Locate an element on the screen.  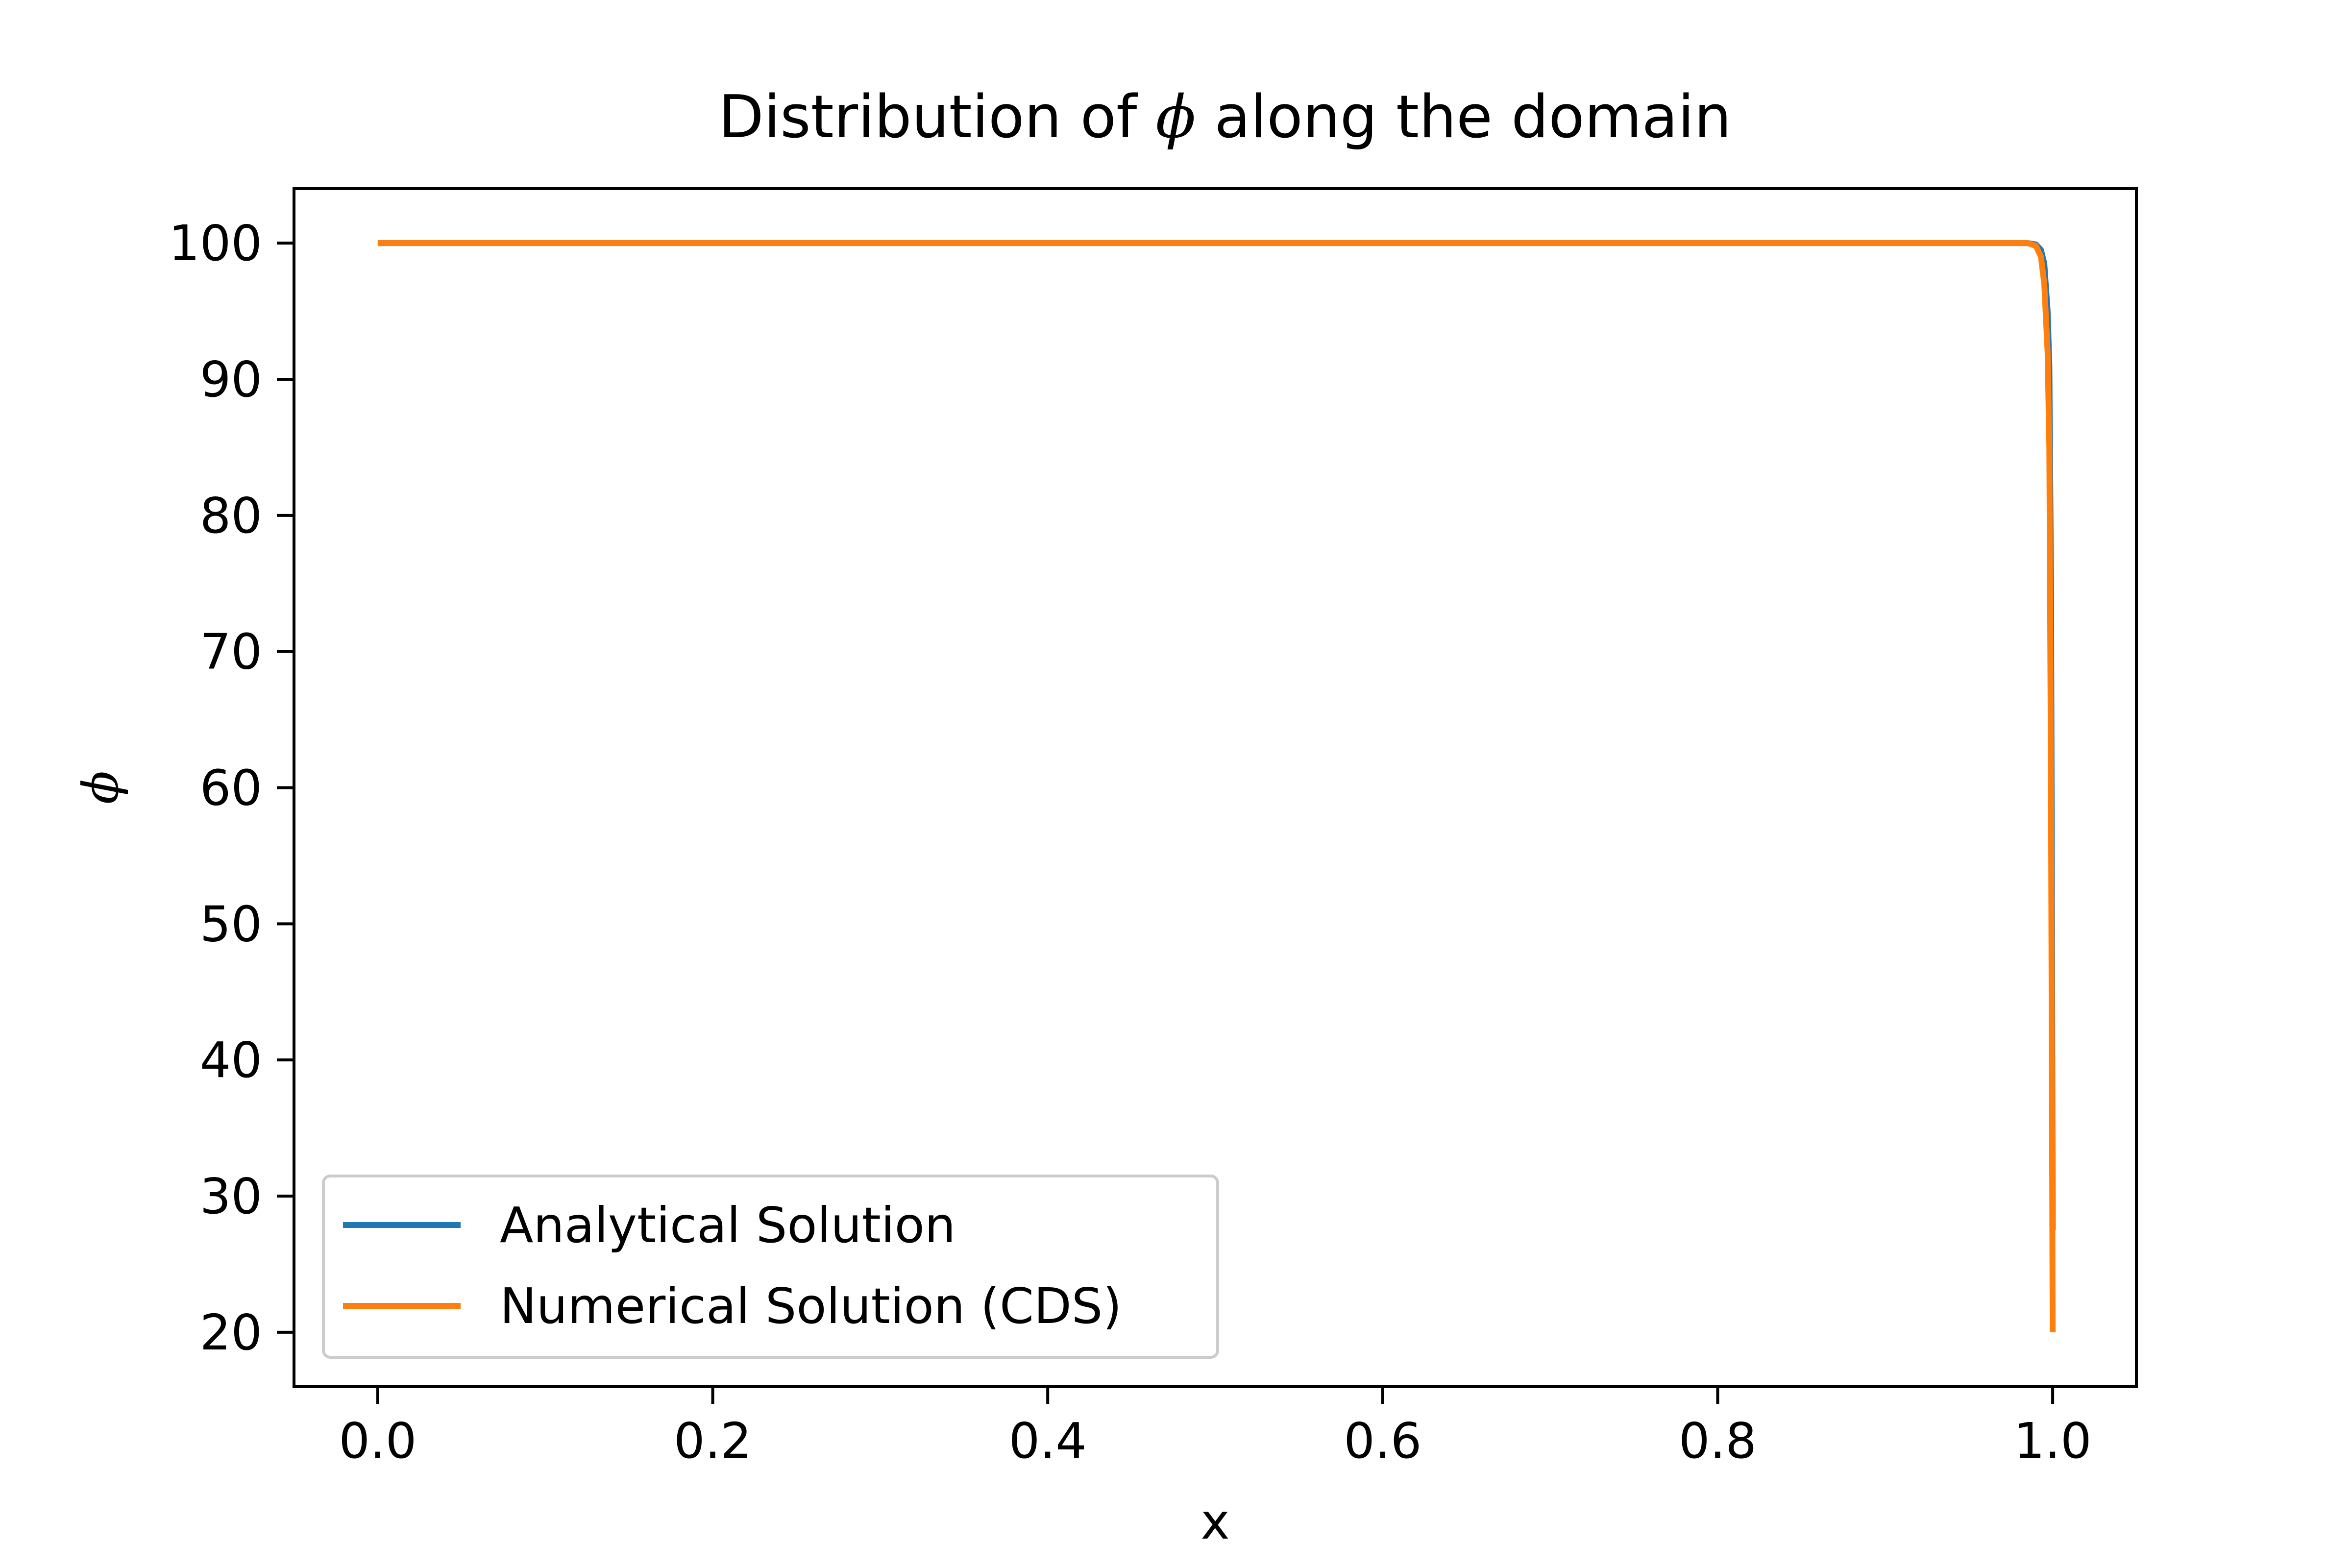
legend-label-numerical: Numerical Solution (CDS) is located at coordinates (811, 1306).